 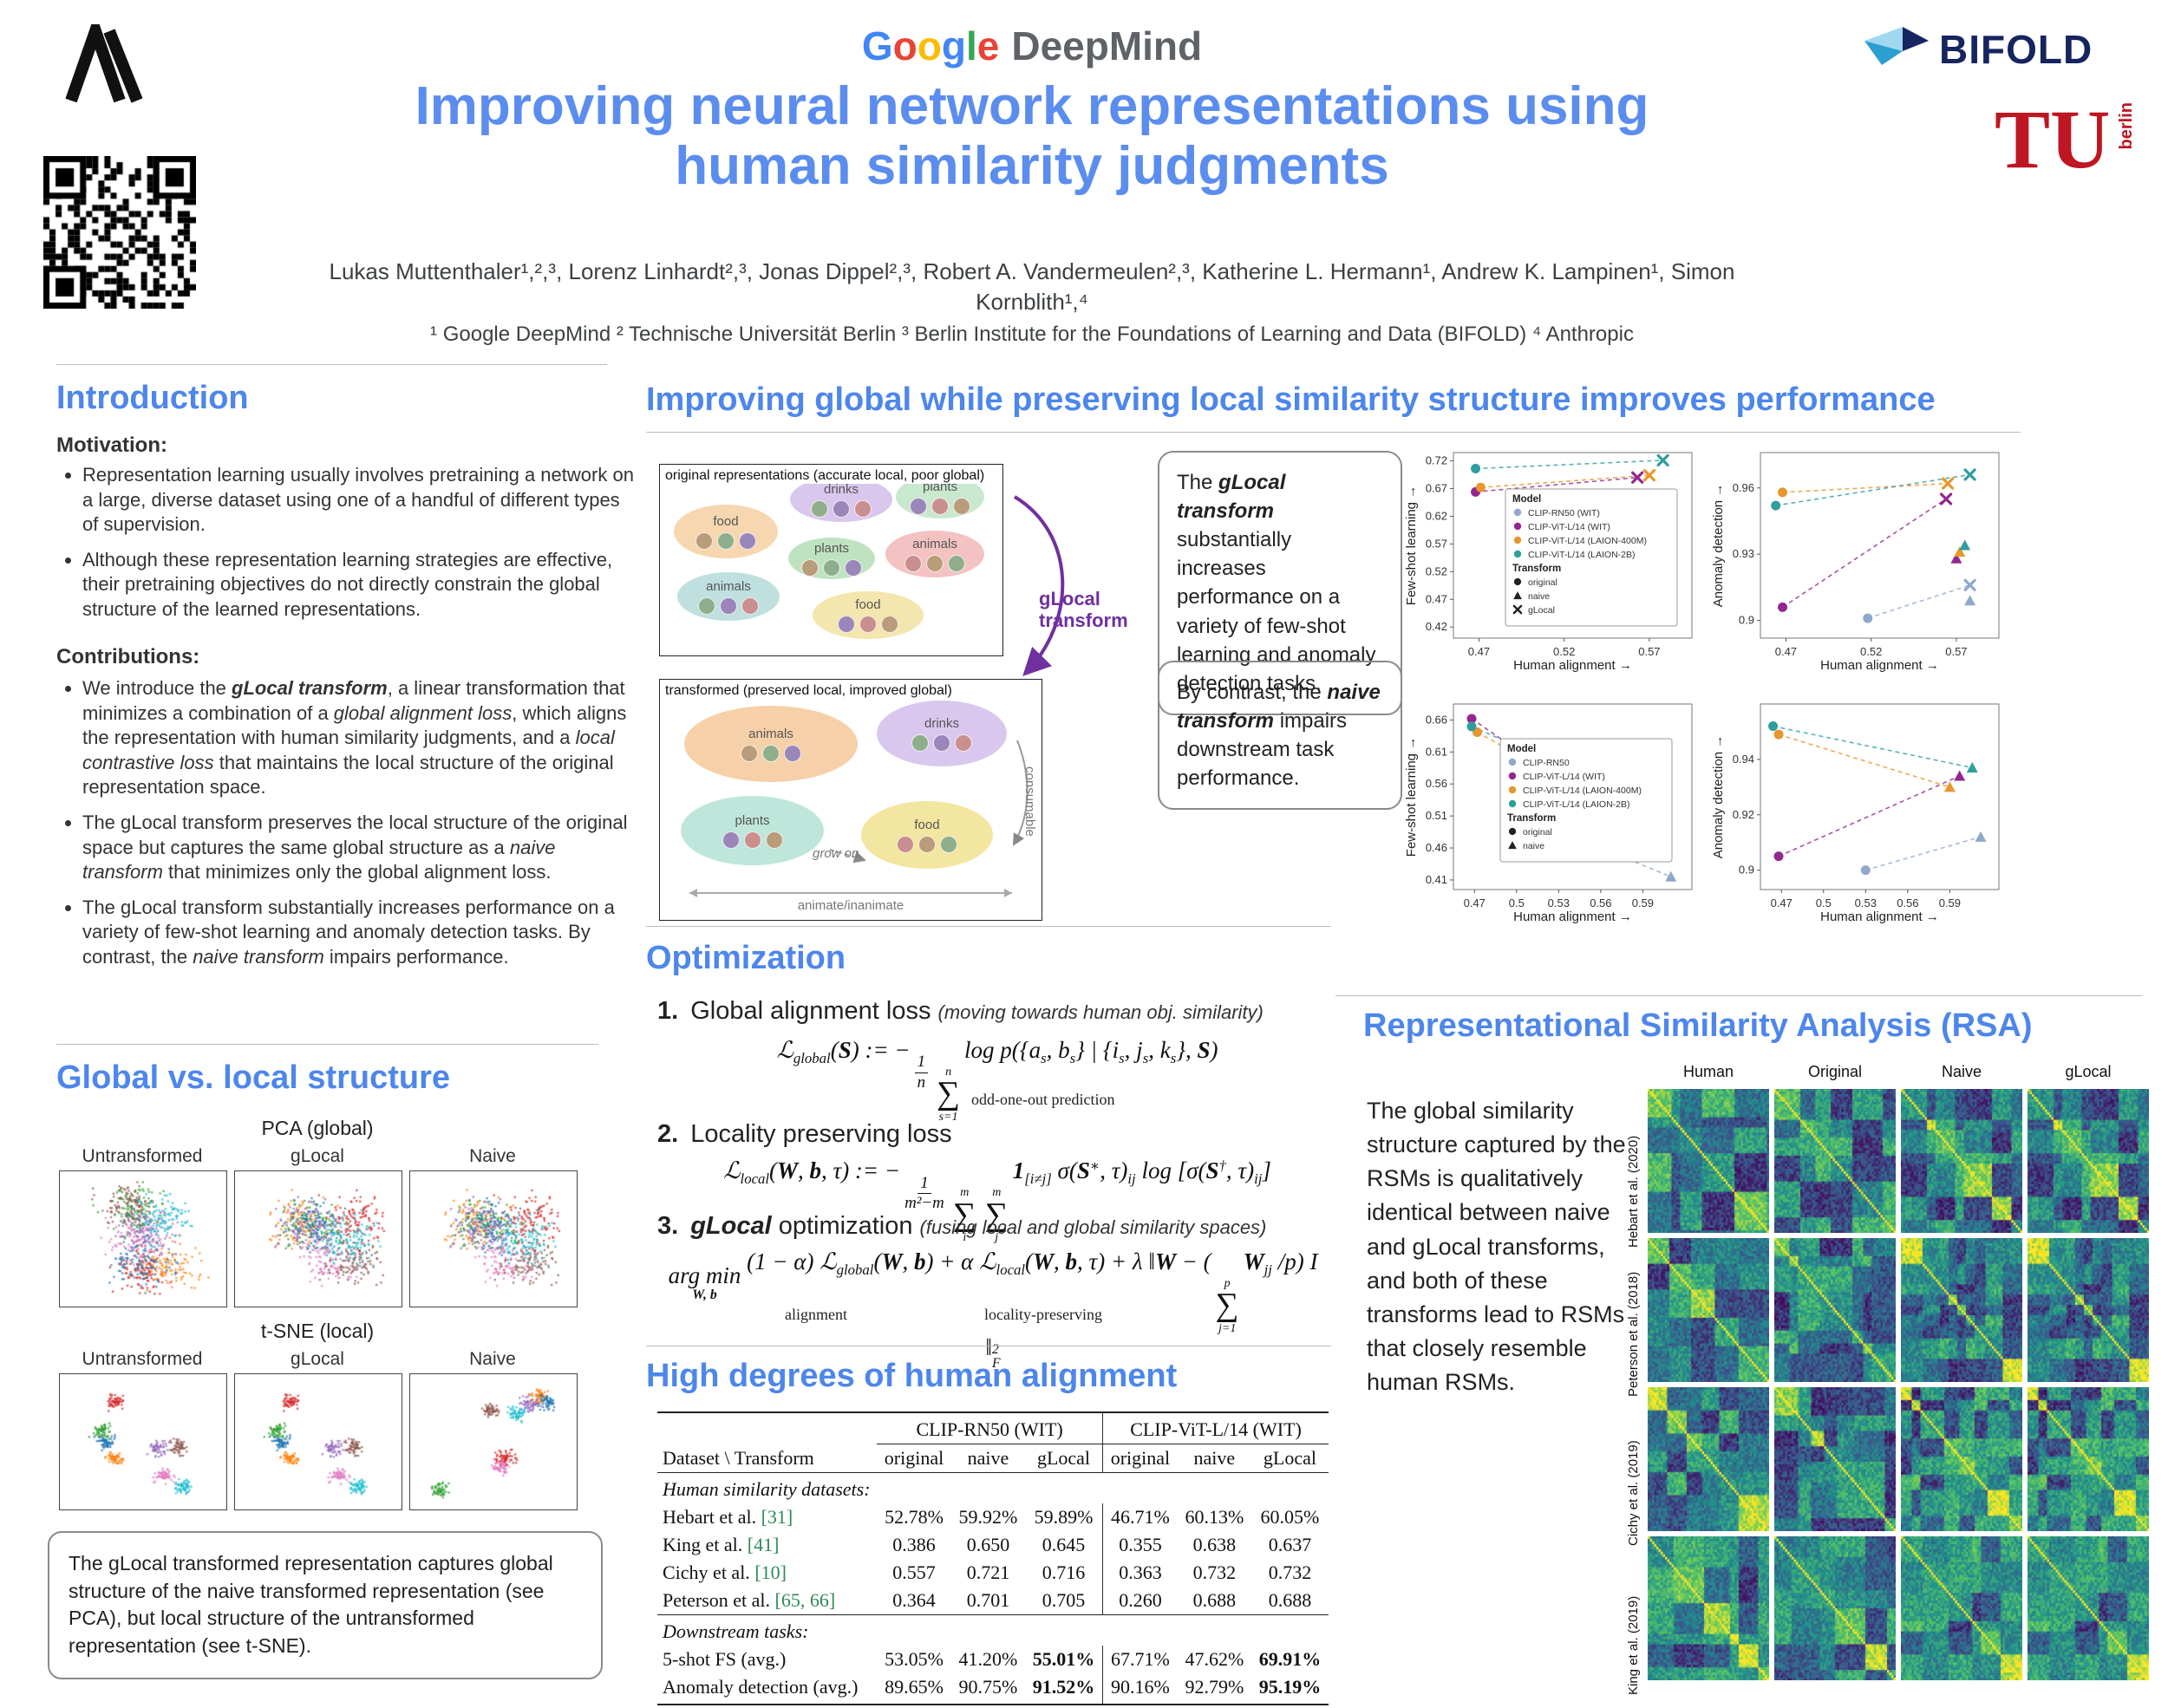 What do you see at coordinates (1835, 1071) in the screenshot?
I see `rsm-col-label-original: Original` at bounding box center [1835, 1071].